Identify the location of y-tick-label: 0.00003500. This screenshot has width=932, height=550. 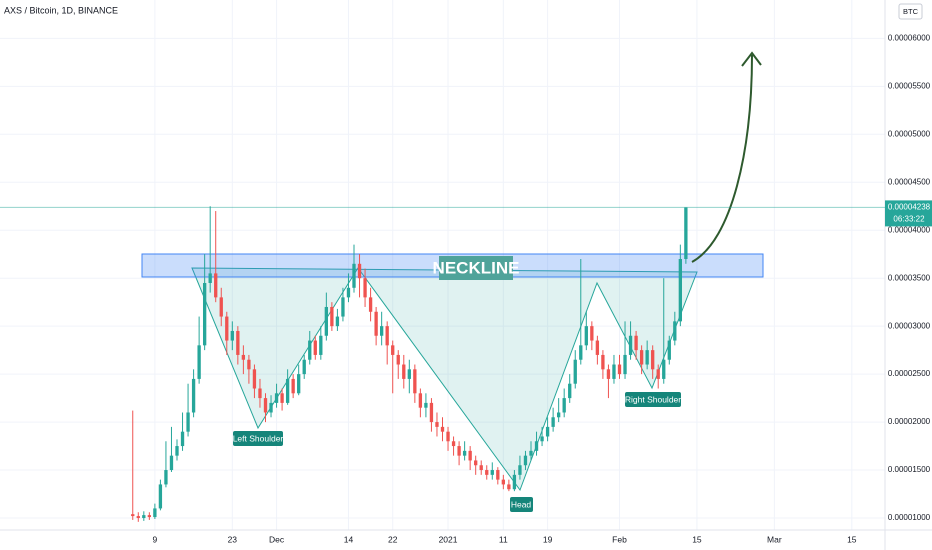
(909, 277).